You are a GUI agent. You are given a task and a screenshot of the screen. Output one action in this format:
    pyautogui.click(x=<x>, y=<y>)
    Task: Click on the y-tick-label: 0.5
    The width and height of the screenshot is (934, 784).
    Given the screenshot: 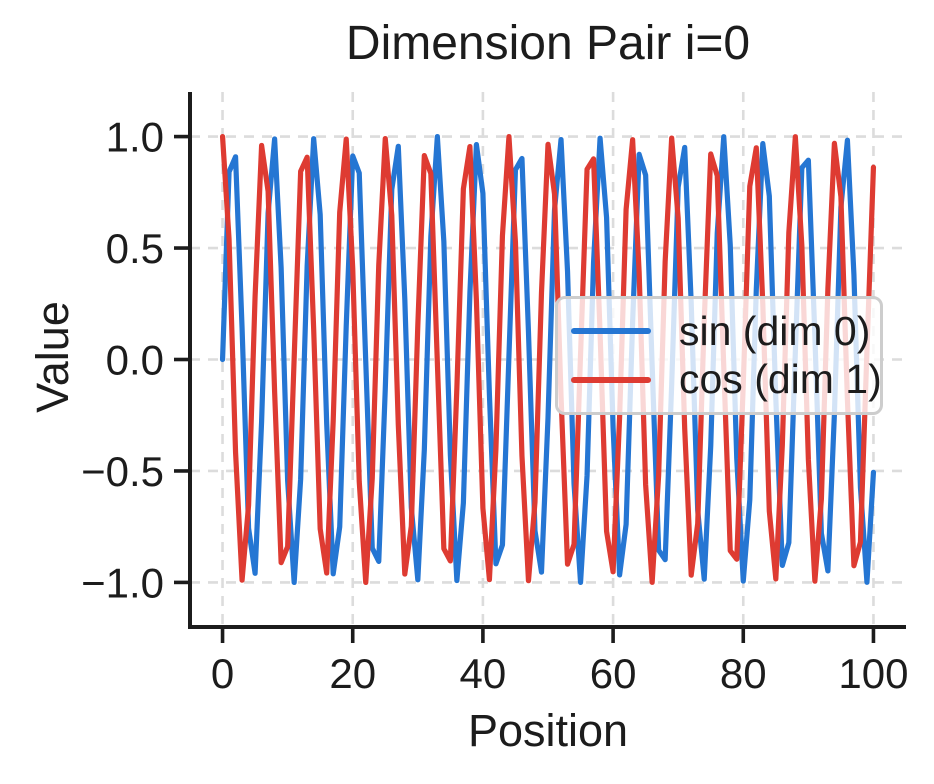 What is the action you would take?
    pyautogui.click(x=135, y=248)
    